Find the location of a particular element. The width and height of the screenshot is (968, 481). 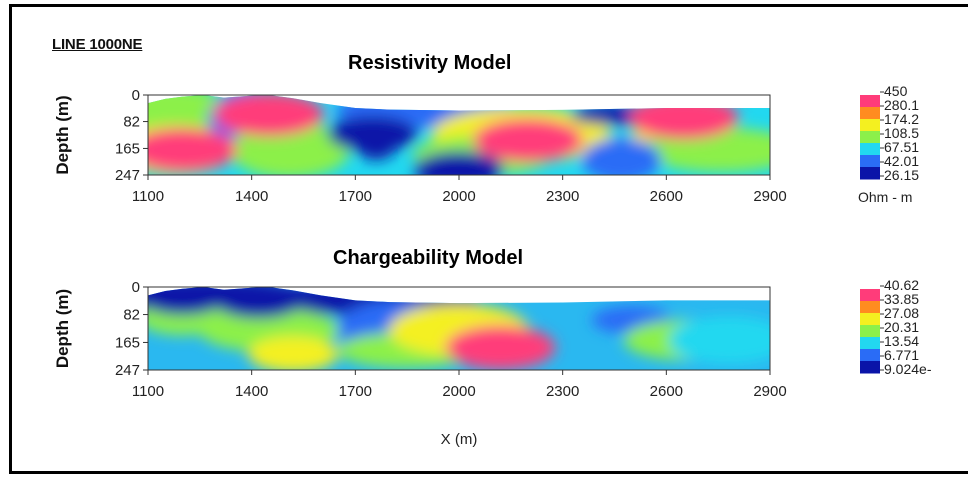

colorbar-label: 26.15 is located at coordinates (901, 175).